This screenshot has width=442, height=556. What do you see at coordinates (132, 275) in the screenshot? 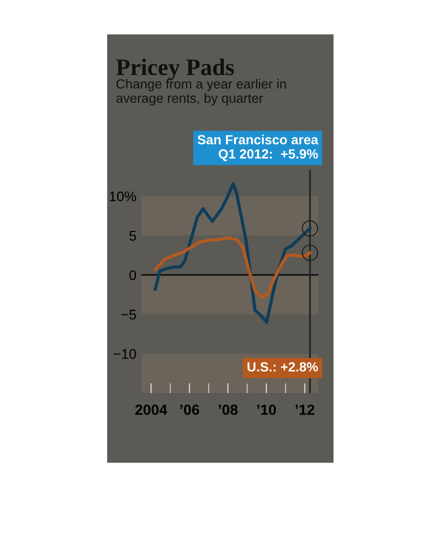
I see `y-tick-label: 0` at bounding box center [132, 275].